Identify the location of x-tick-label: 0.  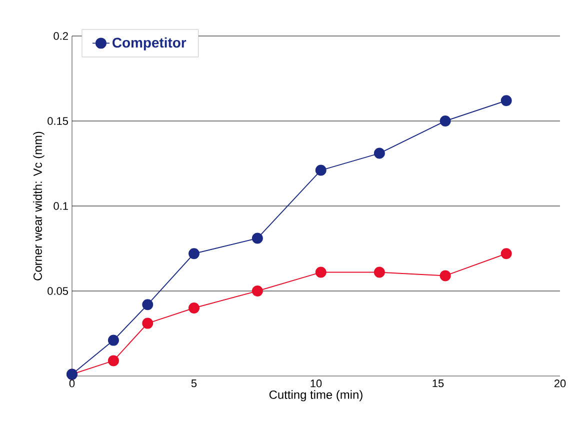
(72, 384).